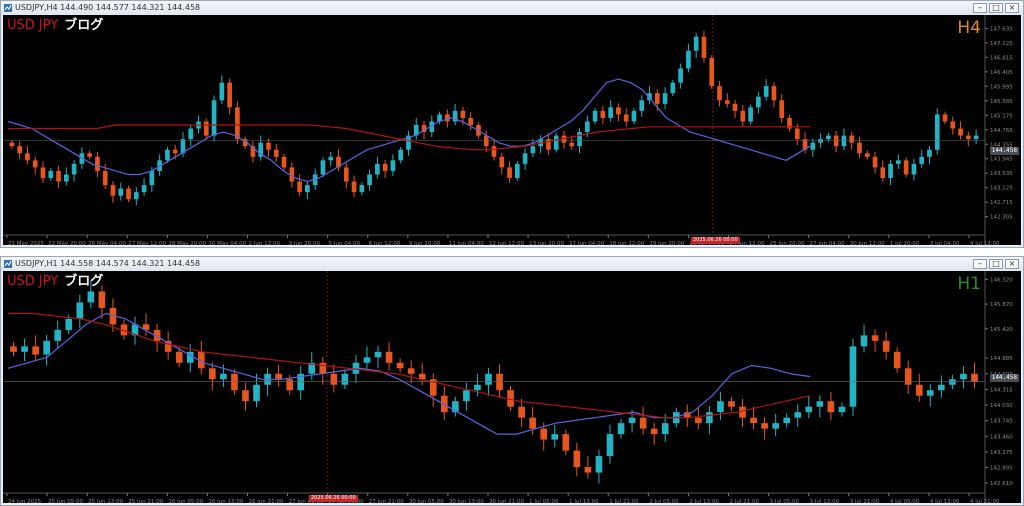  I want to click on time-tick-label: 3 Jul 04:00, so click(945, 243).